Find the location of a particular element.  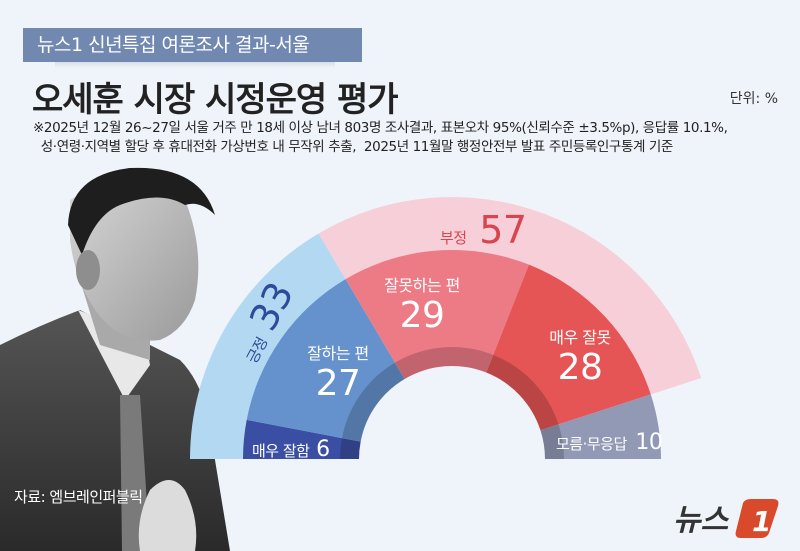

news1-logo-mark: 뉴스 1 is located at coordinates (726, 518).